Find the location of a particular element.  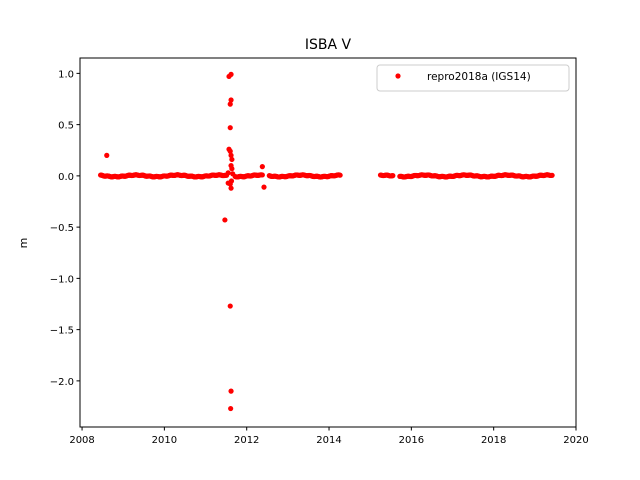

x-tick-label: 2008 is located at coordinates (81, 440).